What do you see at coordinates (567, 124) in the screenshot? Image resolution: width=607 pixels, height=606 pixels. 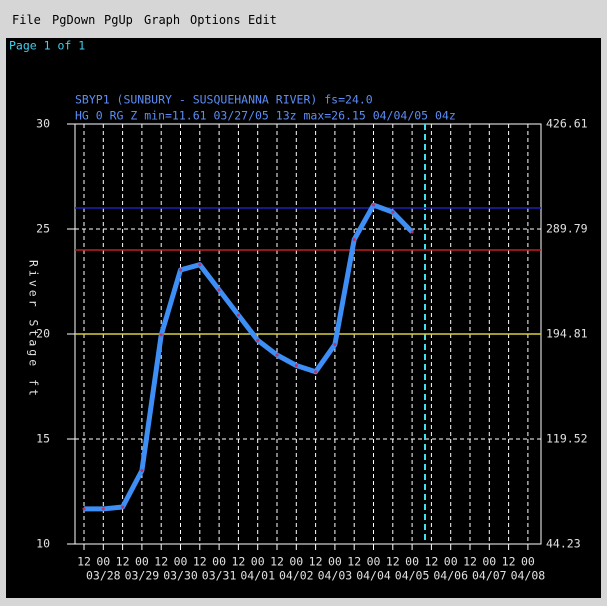 I see `y2-tick-label: 426.61` at bounding box center [567, 124].